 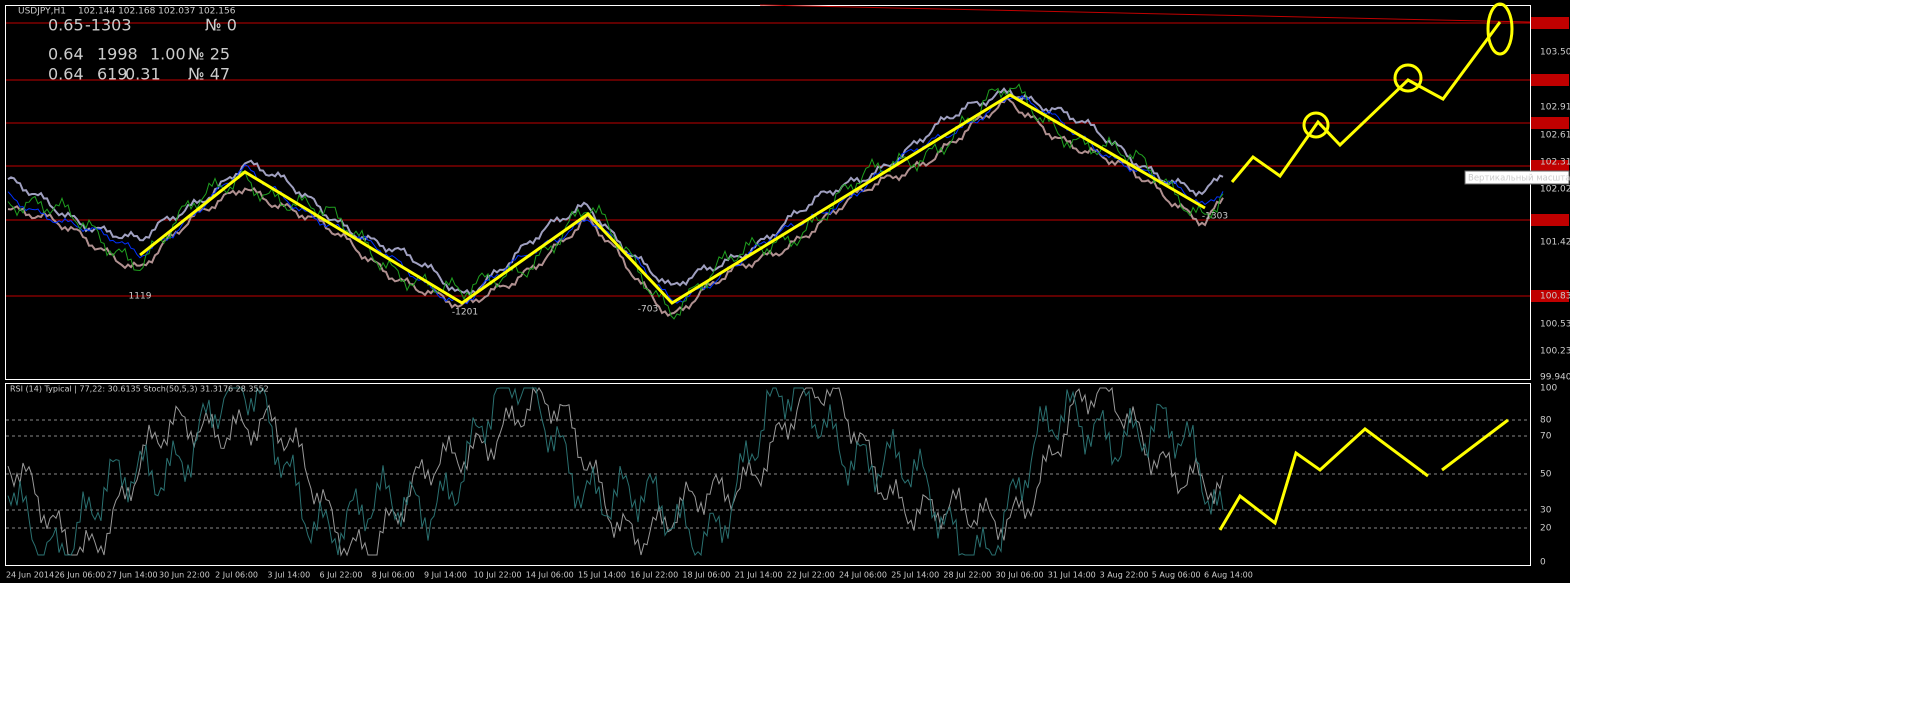 What do you see at coordinates (236, 575) in the screenshot?
I see `time-label: 2 Jul 06:00` at bounding box center [236, 575].